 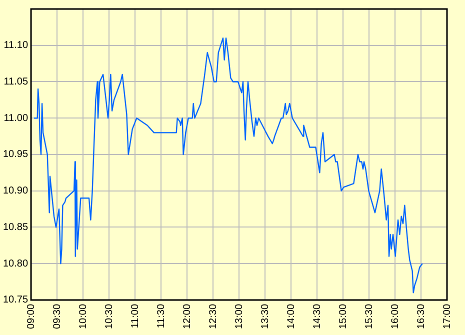 What do you see at coordinates (109, 317) in the screenshot?
I see `x-tick-label: 10:30` at bounding box center [109, 317].